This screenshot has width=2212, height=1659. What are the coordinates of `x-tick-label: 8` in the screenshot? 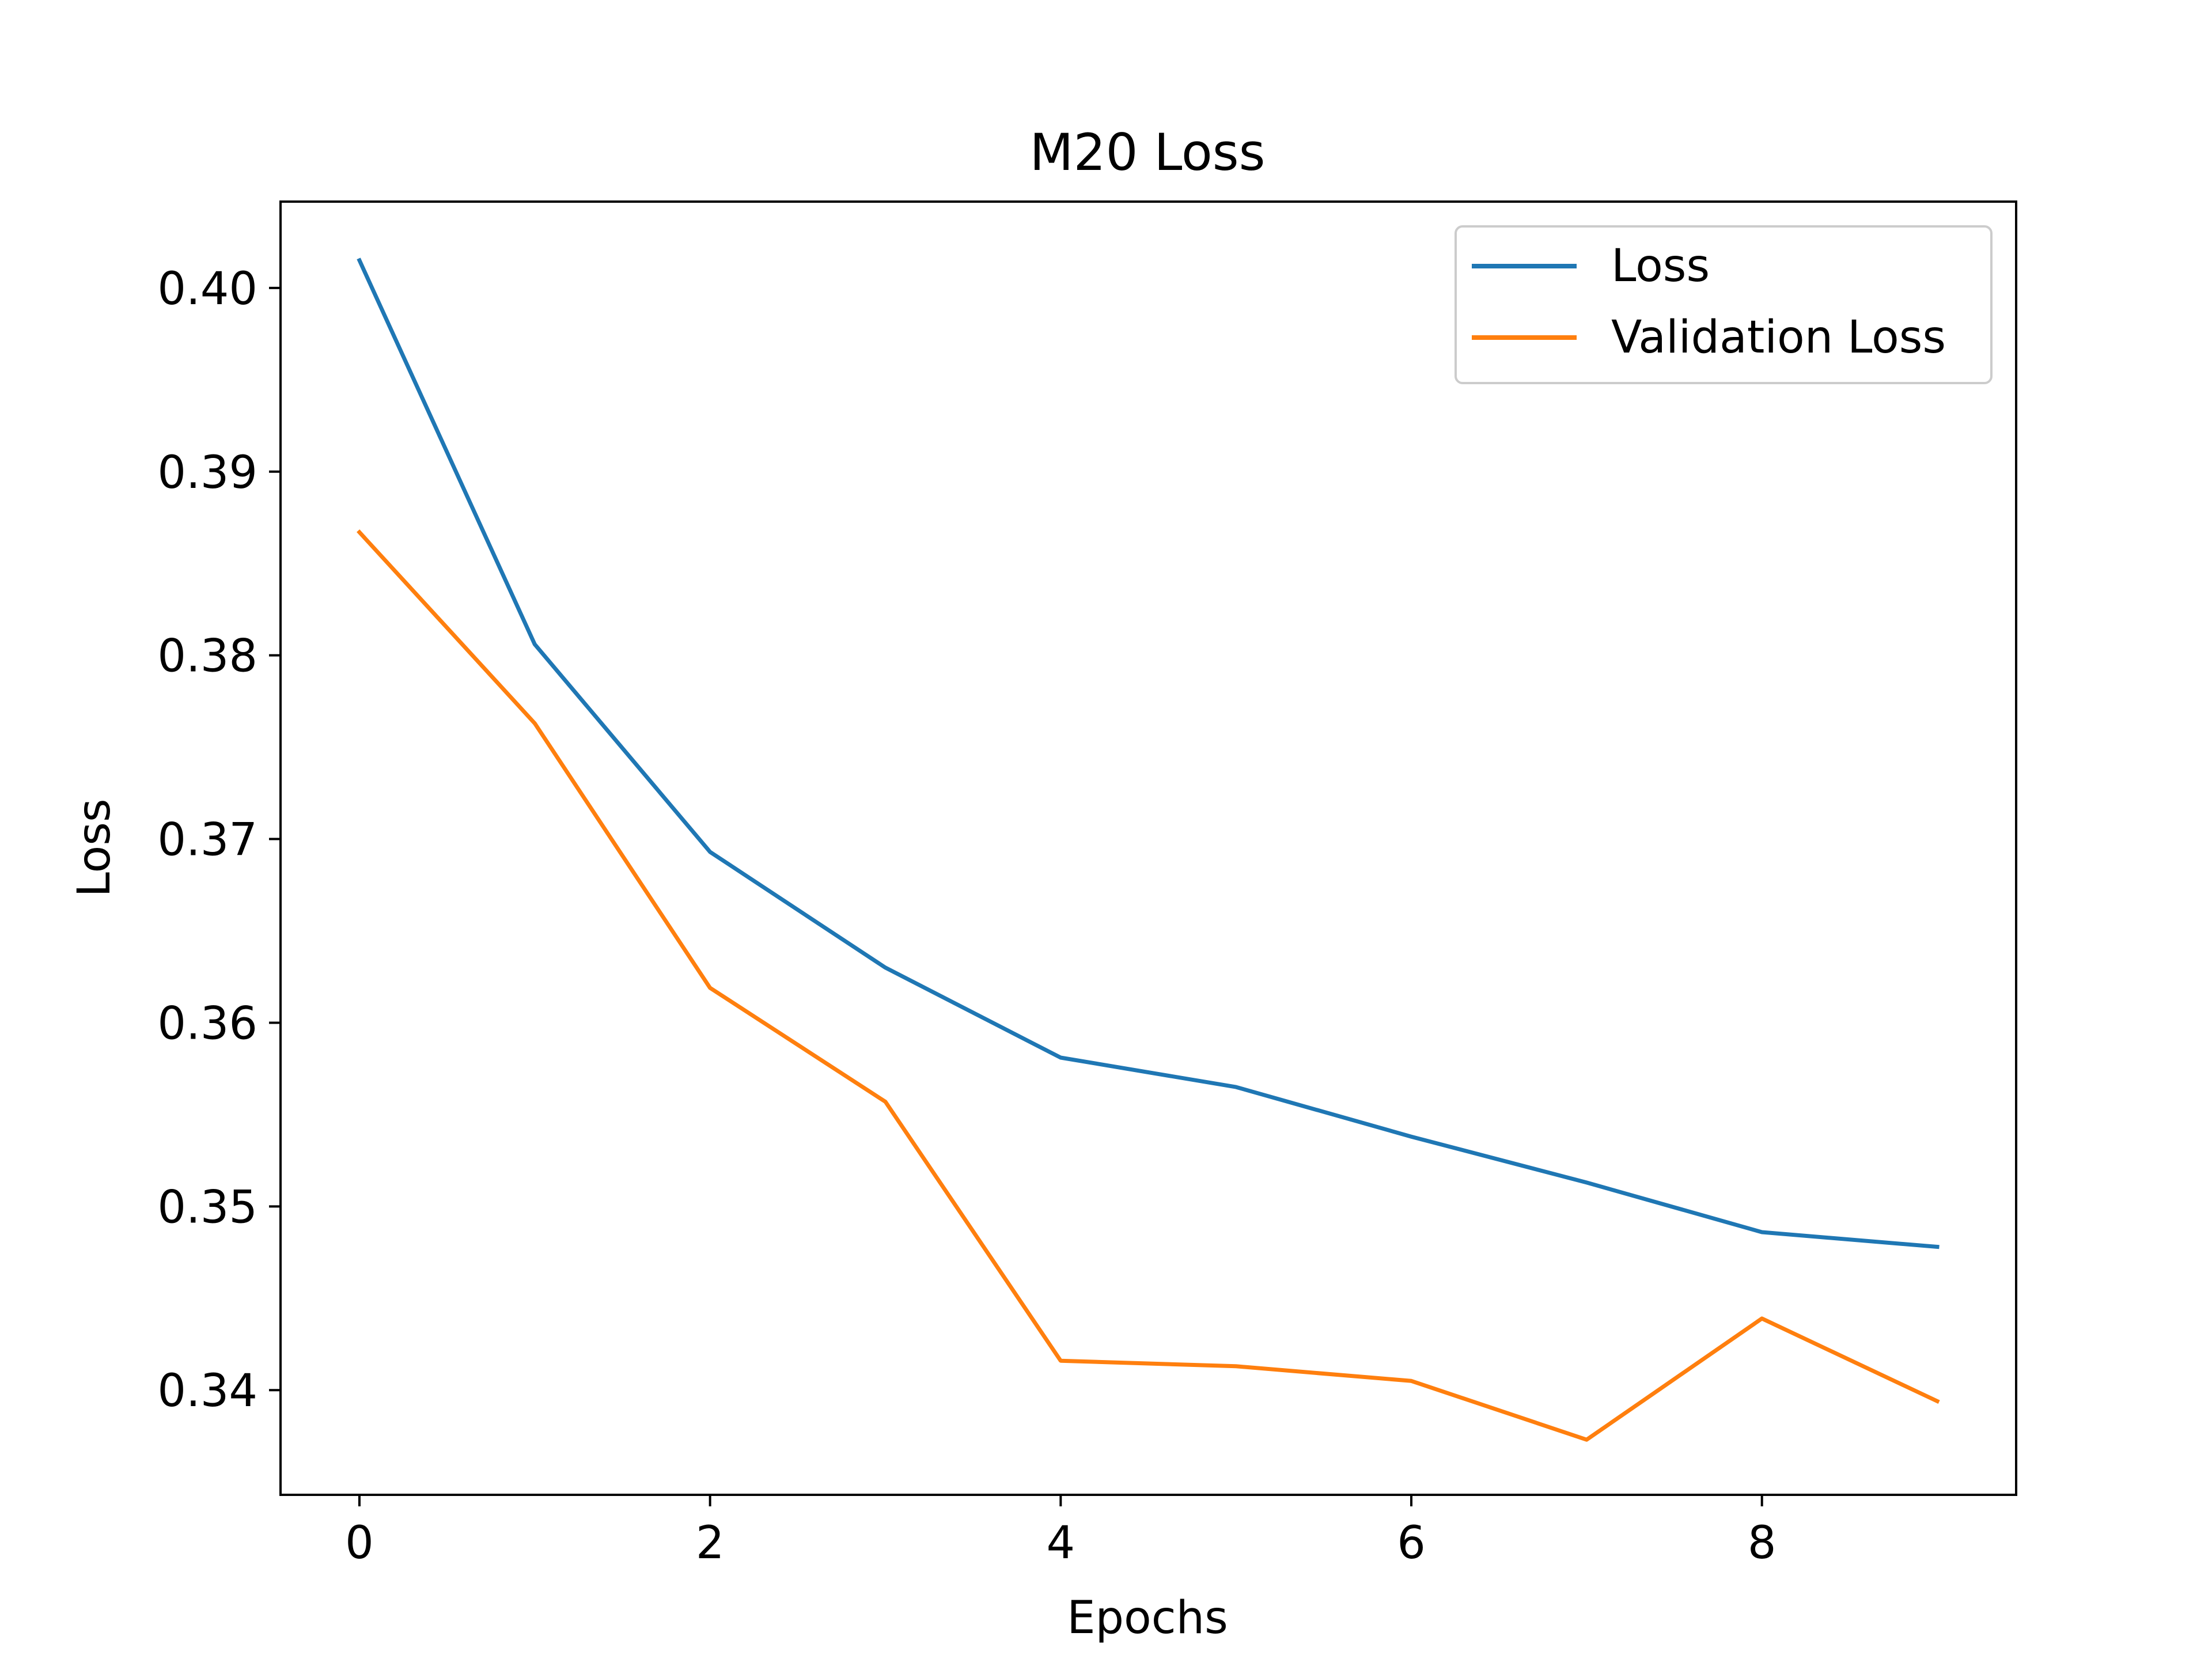 It's located at (1762, 1543).